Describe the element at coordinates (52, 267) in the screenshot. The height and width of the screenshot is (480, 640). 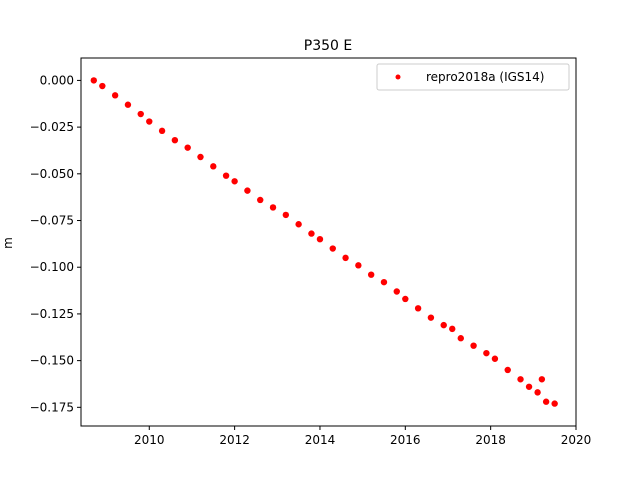
I see `y-tick-label: −0.100` at that location.